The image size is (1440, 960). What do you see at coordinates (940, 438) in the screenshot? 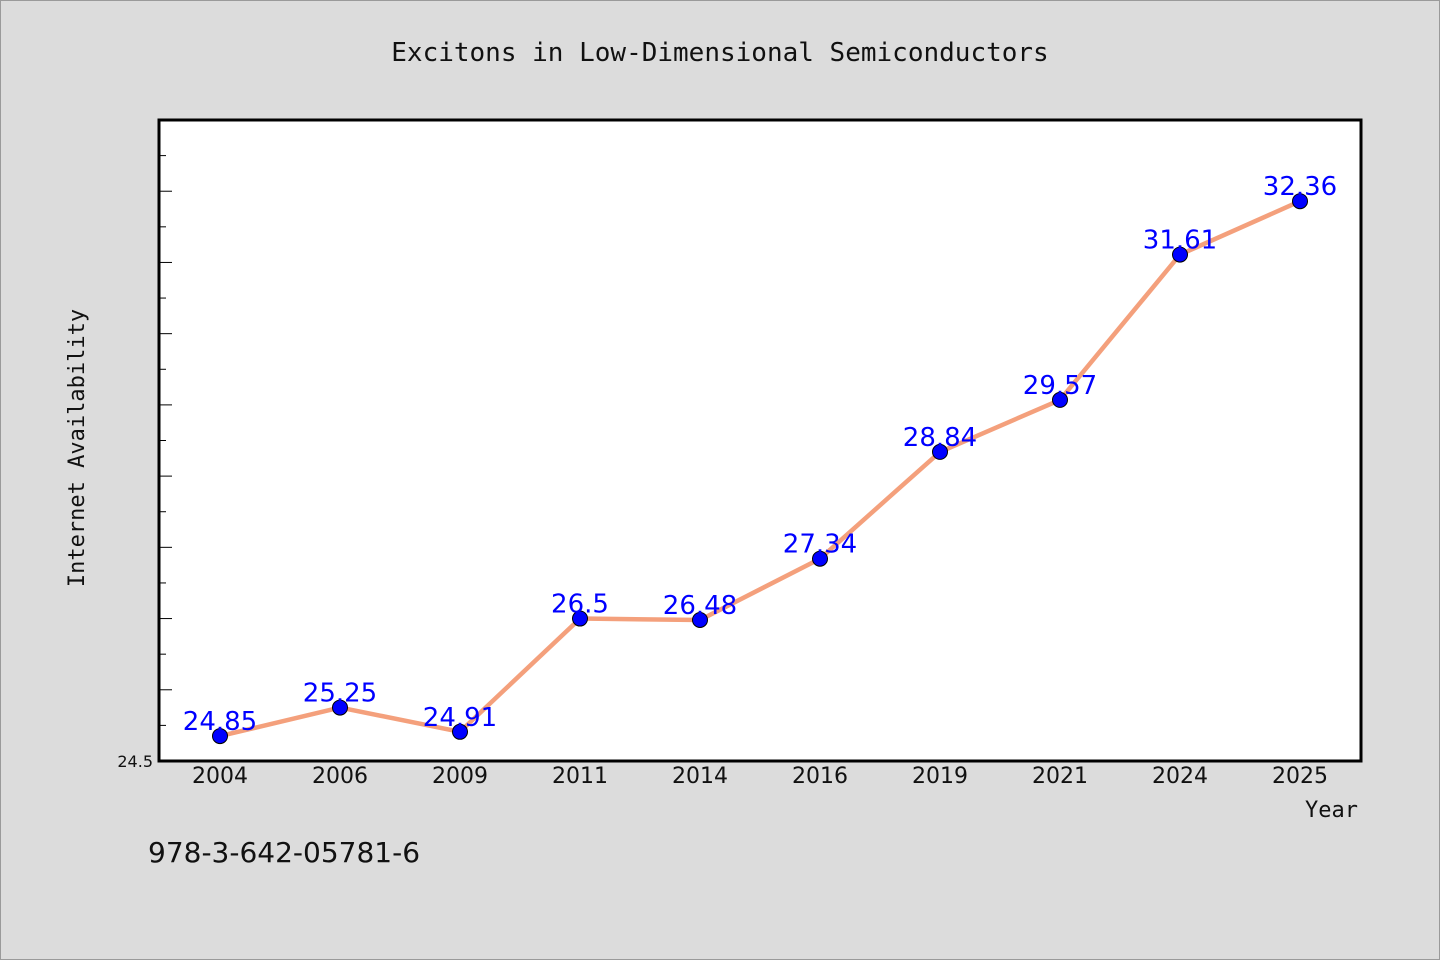
I see `data-label: 28.84` at bounding box center [940, 438].